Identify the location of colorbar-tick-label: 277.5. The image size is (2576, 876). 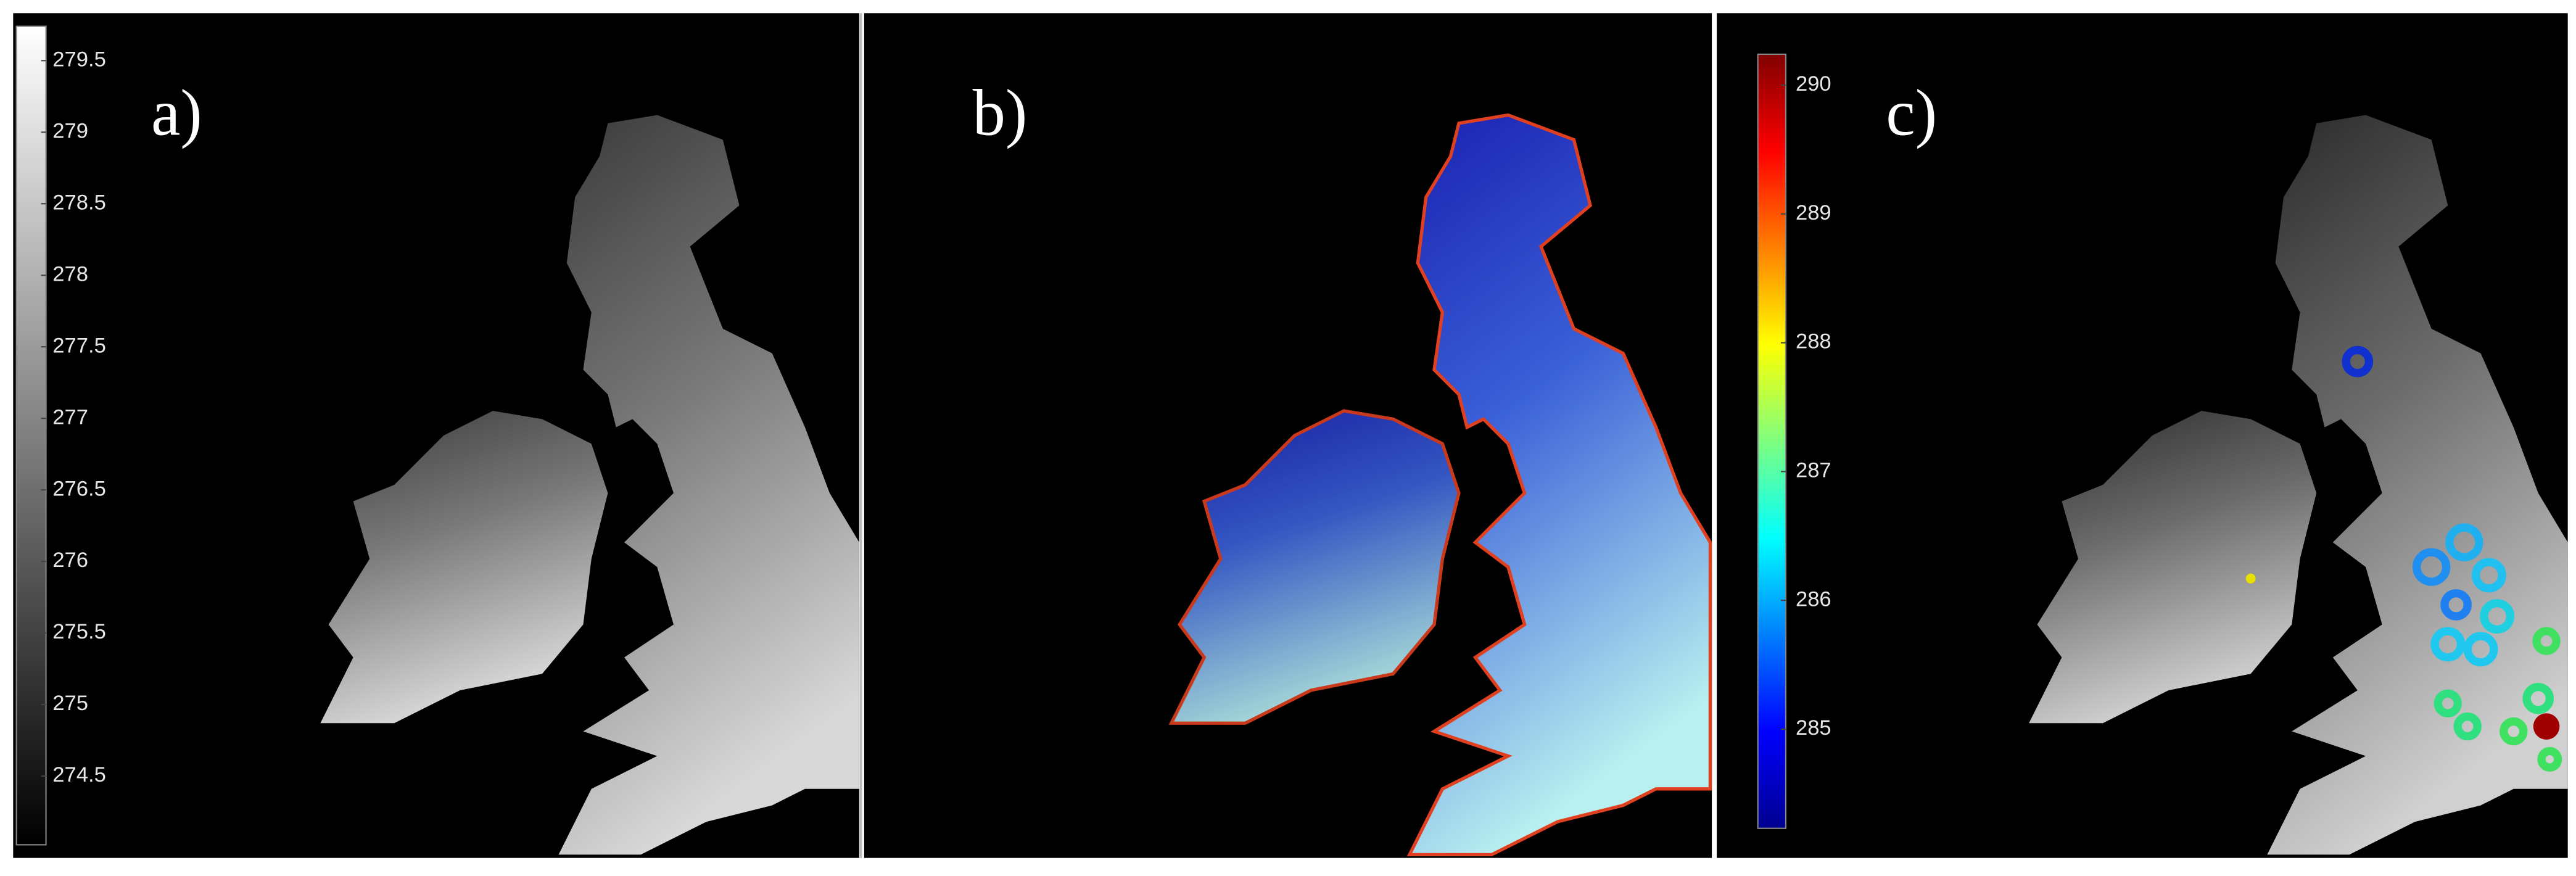
(79, 345).